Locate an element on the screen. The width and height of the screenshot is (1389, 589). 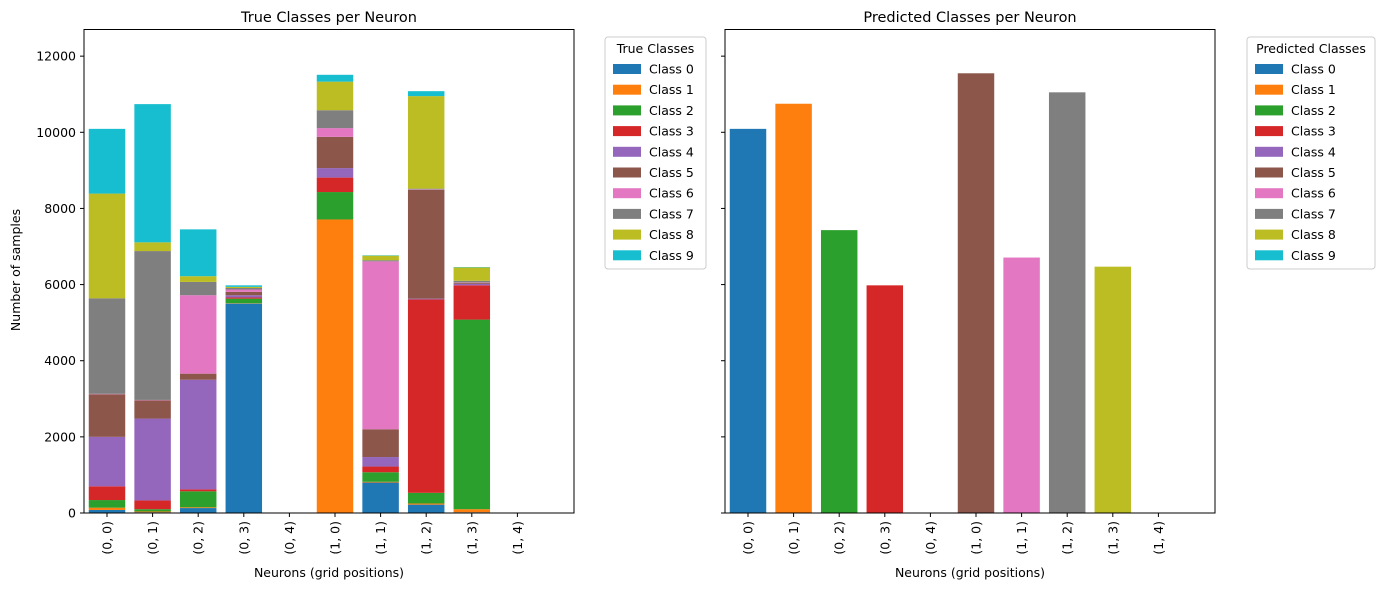
y-tick-label: 10000 is located at coordinates (56, 132).